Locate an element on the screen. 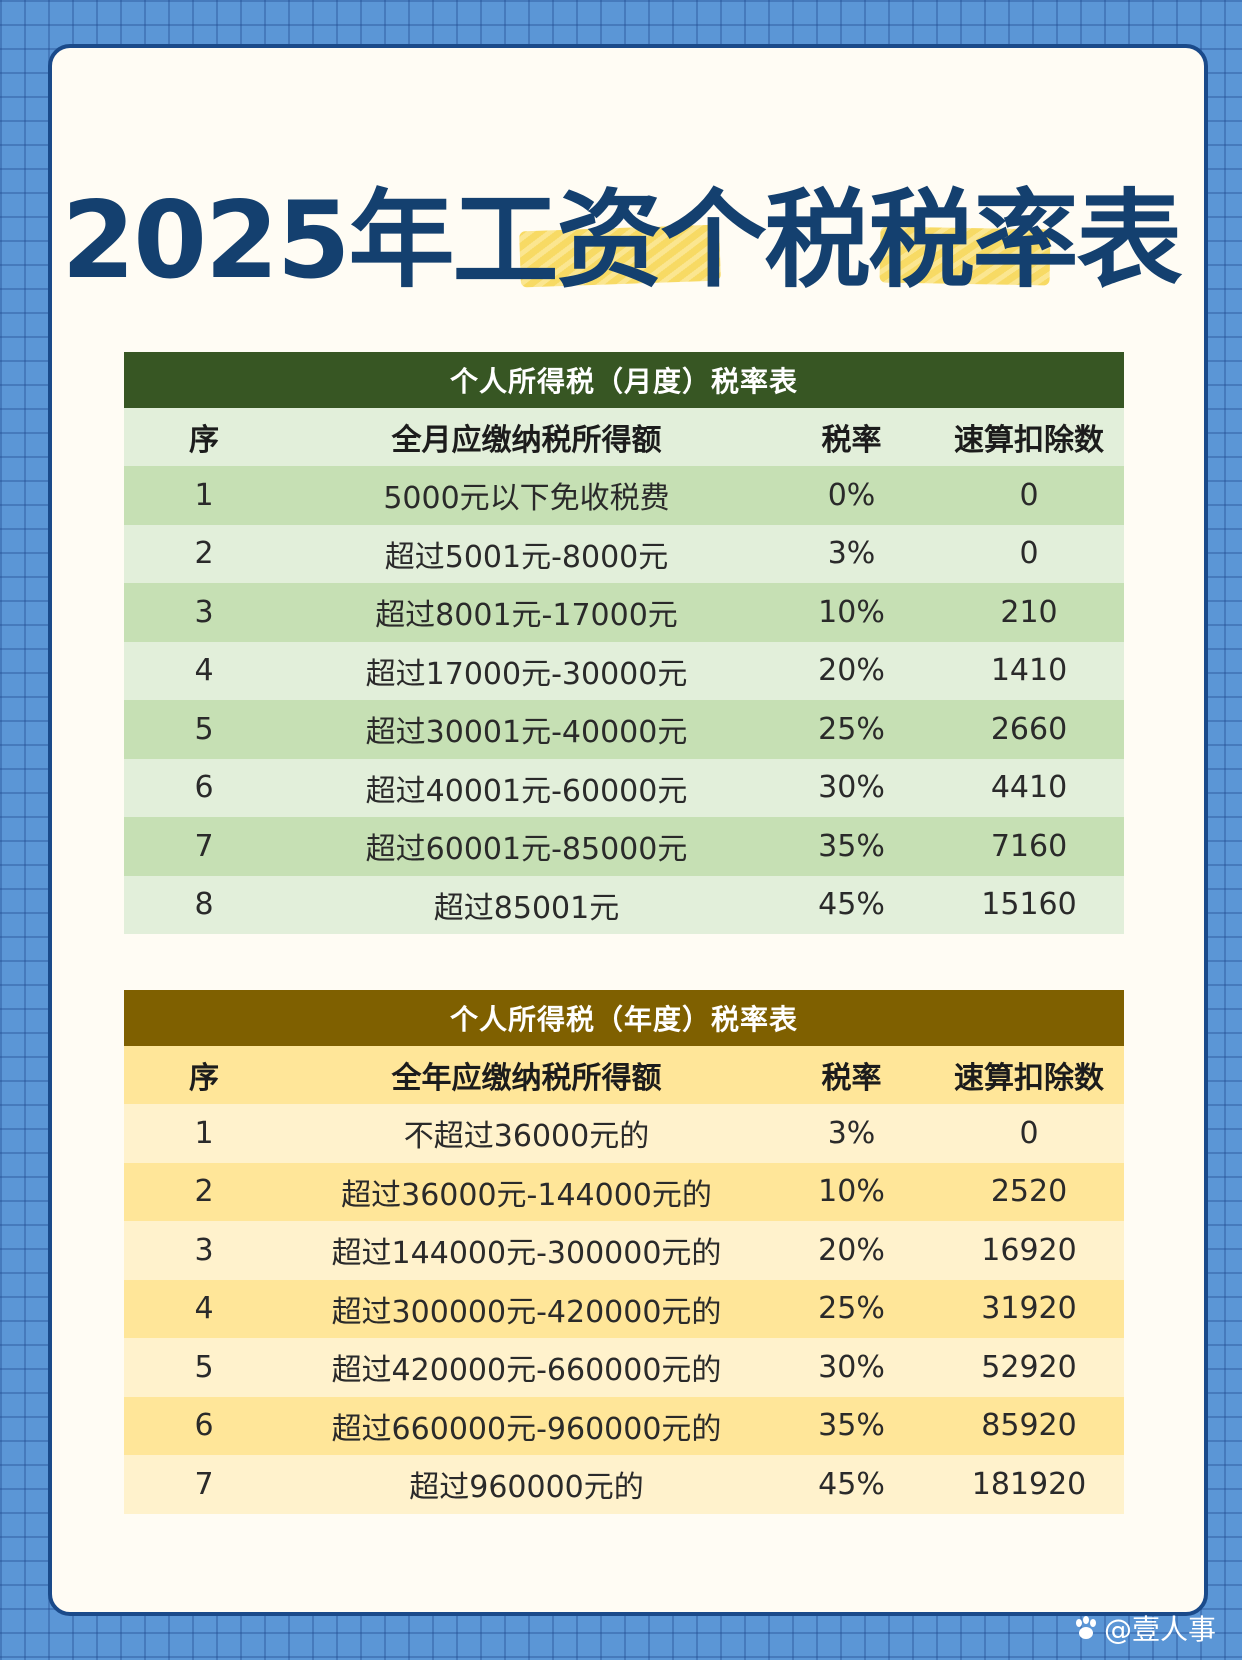 The width and height of the screenshot is (1242, 1660). column-header-income-range: 全年应缴纳税所得额 is located at coordinates (526, 1075).